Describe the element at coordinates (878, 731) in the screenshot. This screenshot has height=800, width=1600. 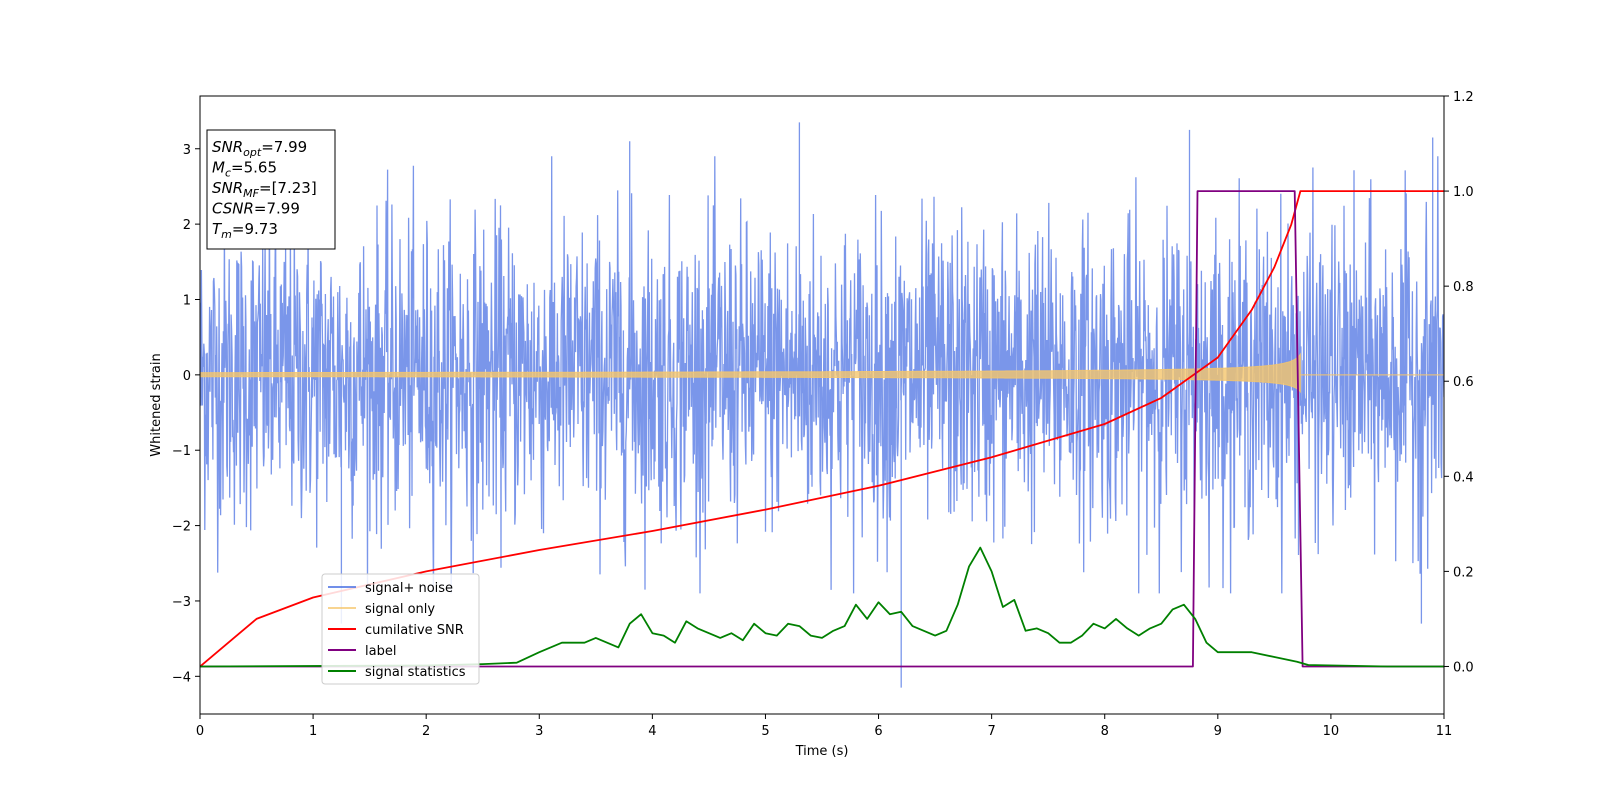
I see `x-tick-label: 6` at that location.